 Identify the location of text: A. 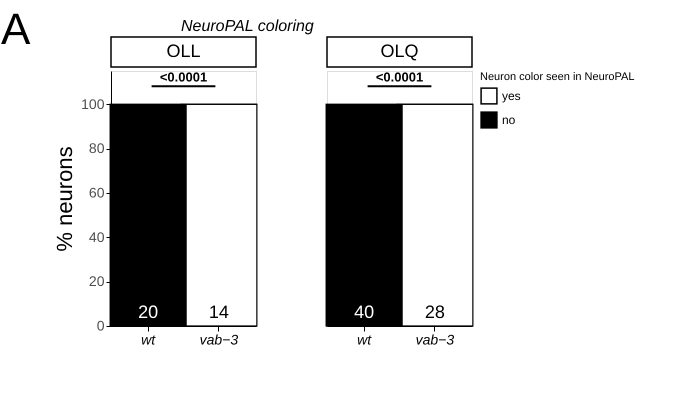
(16, 29).